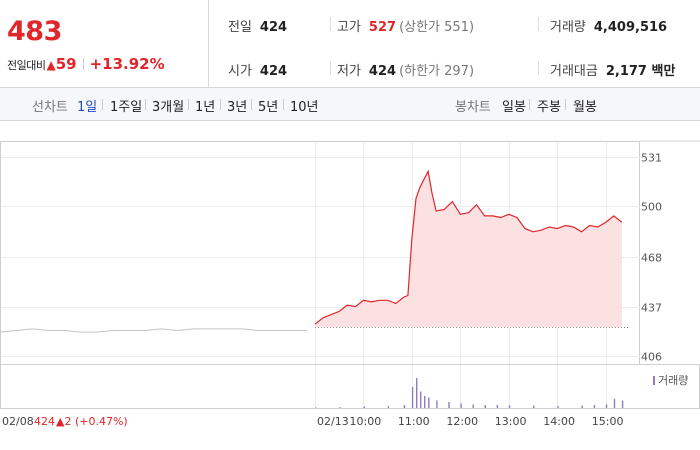 This screenshot has width=700, height=450. Describe the element at coordinates (349, 27) in the screenshot. I see `high-label: 고가` at that location.